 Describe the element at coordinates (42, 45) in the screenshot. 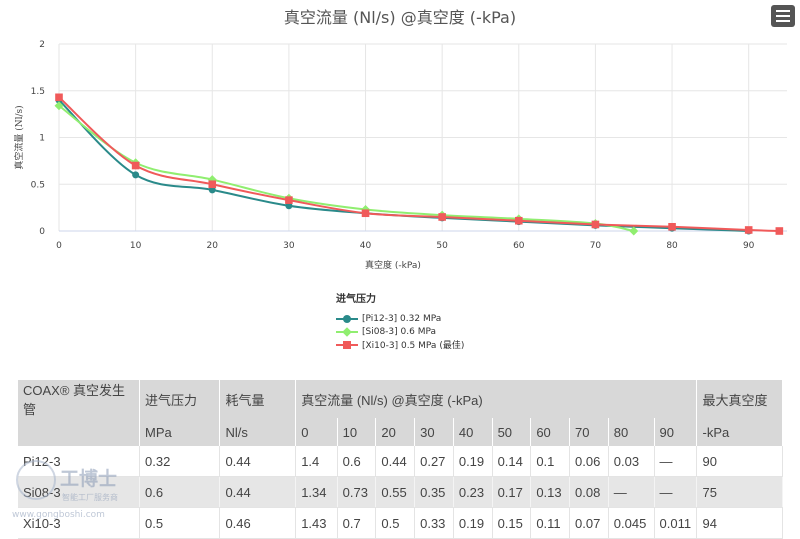

I see `y-tick-label: 2` at that location.